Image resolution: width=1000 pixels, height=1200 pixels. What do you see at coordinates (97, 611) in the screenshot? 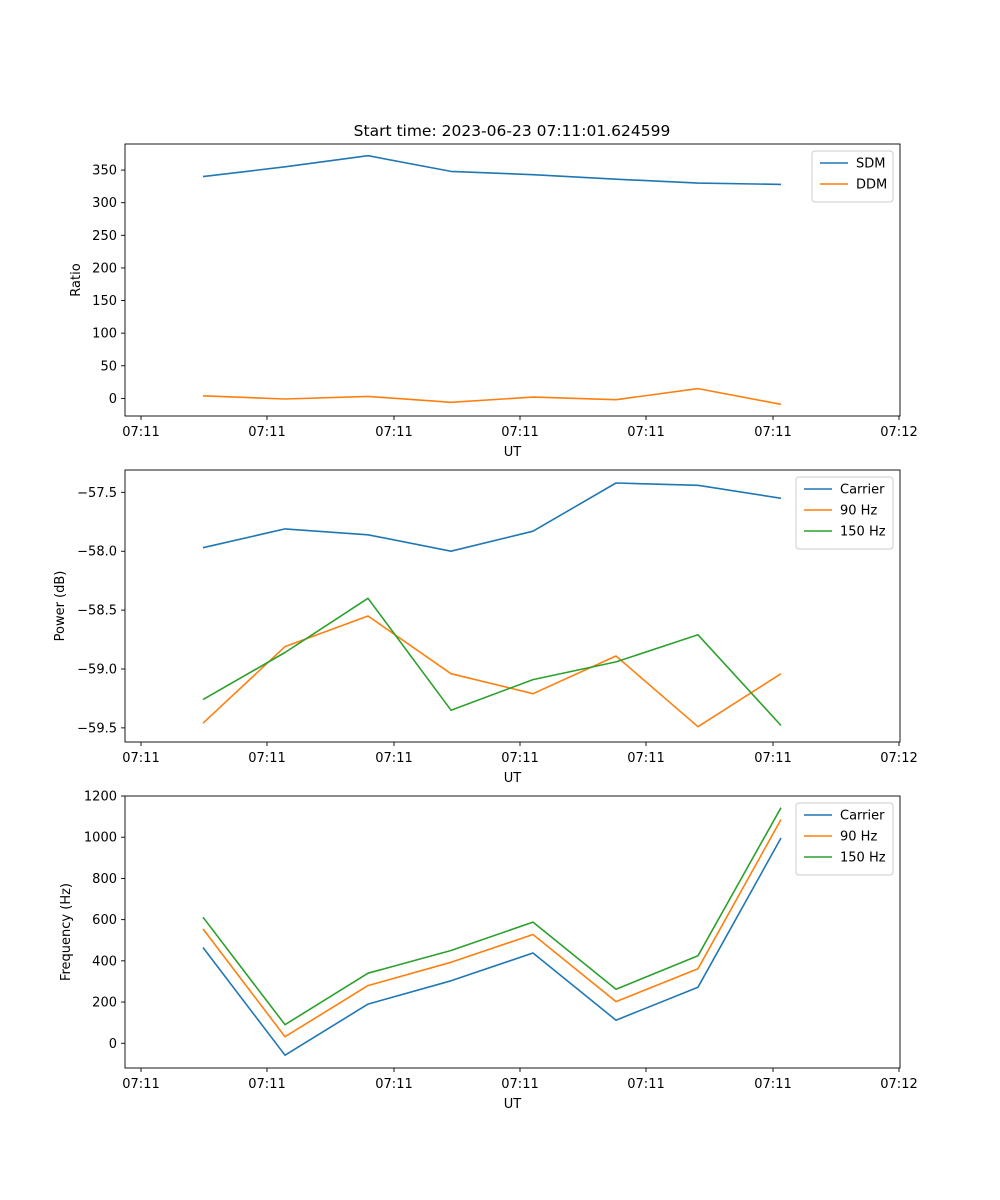
I see `y-tick-label: −58.5` at bounding box center [97, 611].